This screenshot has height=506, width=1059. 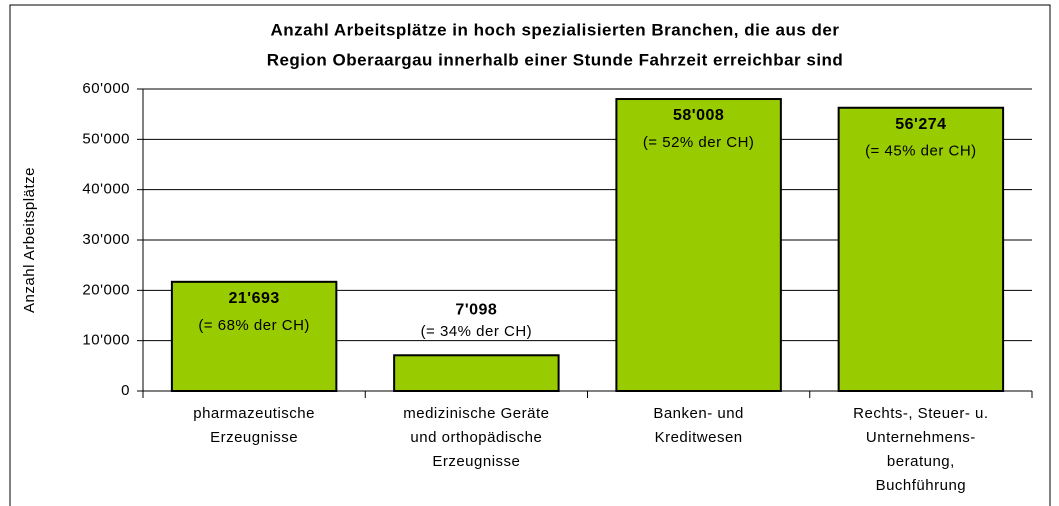 I want to click on y-tick-label: 60'000, so click(x=106, y=88).